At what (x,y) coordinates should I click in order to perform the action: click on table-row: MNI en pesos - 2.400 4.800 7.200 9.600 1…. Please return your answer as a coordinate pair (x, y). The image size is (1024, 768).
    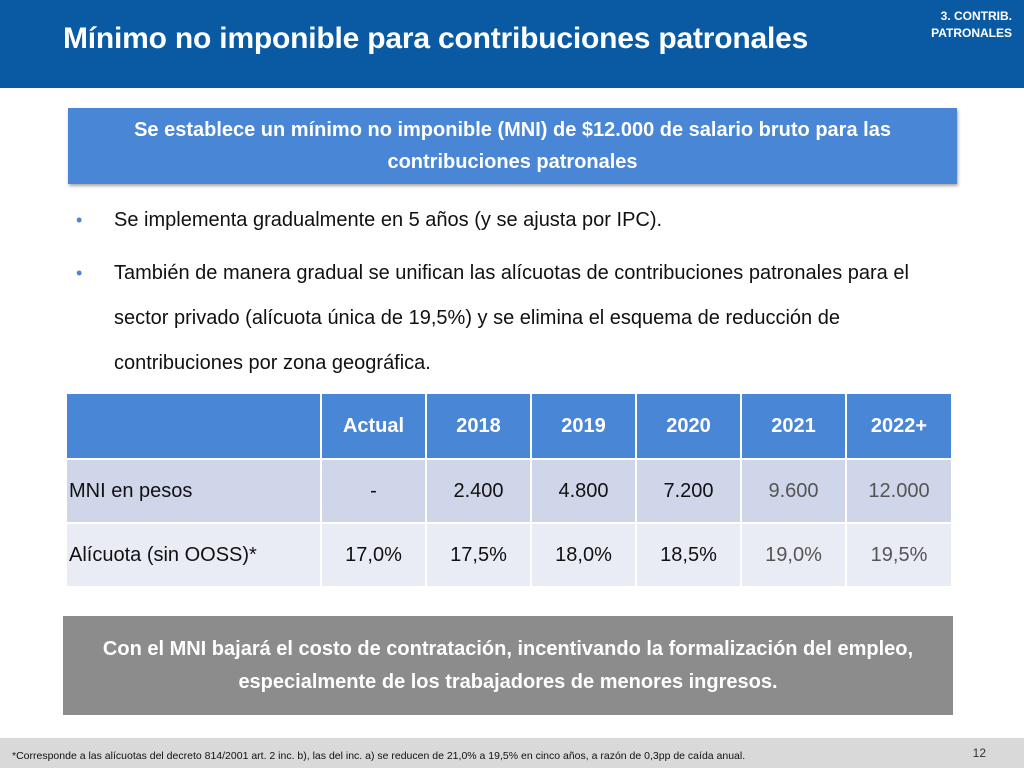
    Looking at the image, I should click on (509, 491).